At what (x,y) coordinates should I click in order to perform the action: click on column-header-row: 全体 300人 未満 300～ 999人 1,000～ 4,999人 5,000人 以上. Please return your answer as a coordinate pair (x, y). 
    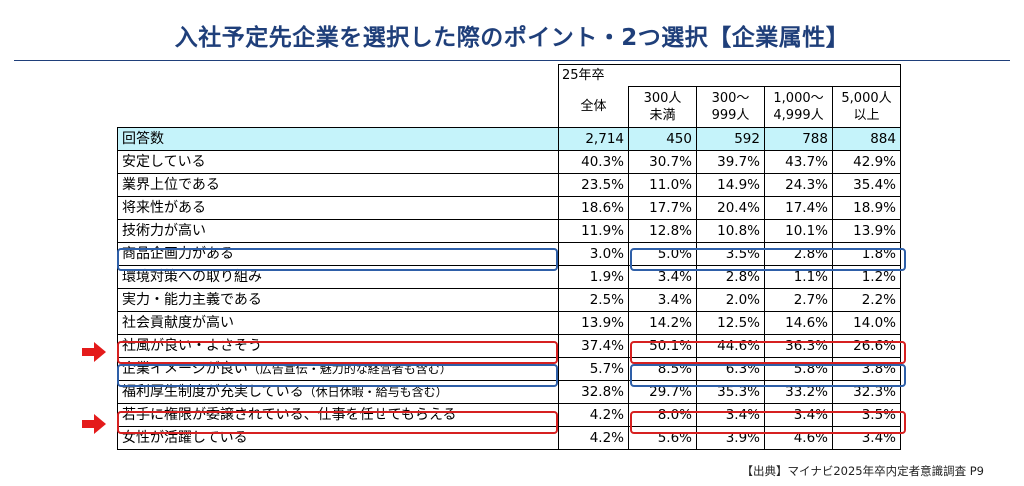
    Looking at the image, I should click on (509, 107).